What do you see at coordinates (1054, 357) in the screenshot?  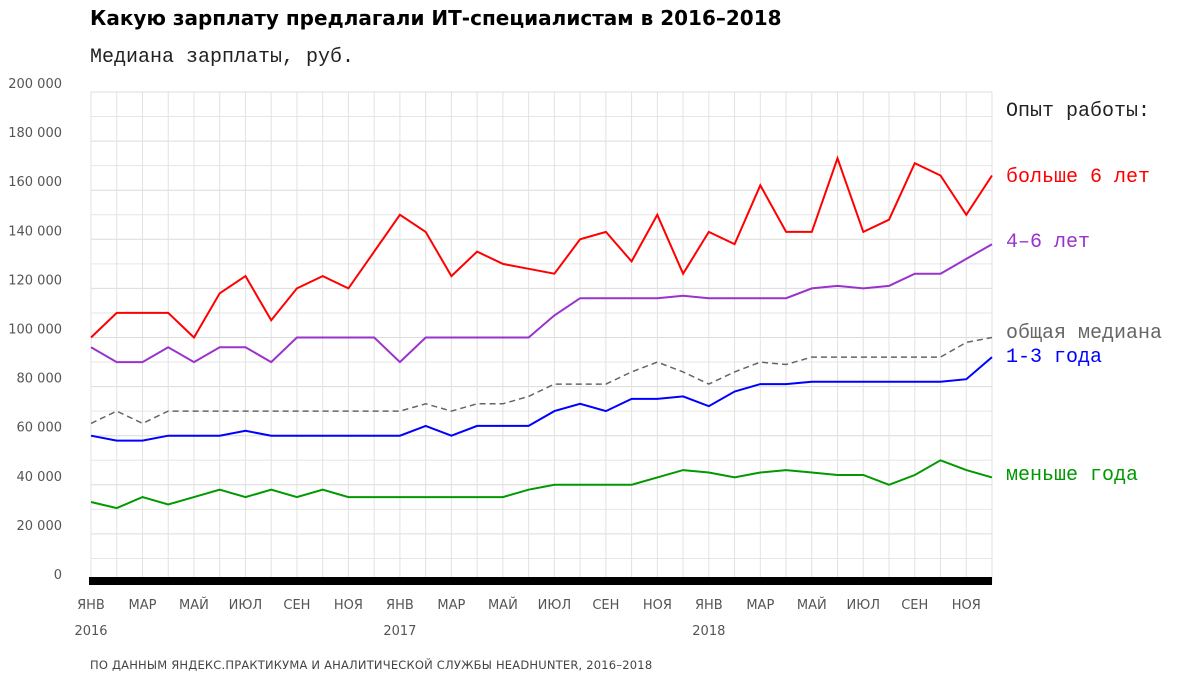 I see `legend-label: 1-3 года` at bounding box center [1054, 357].